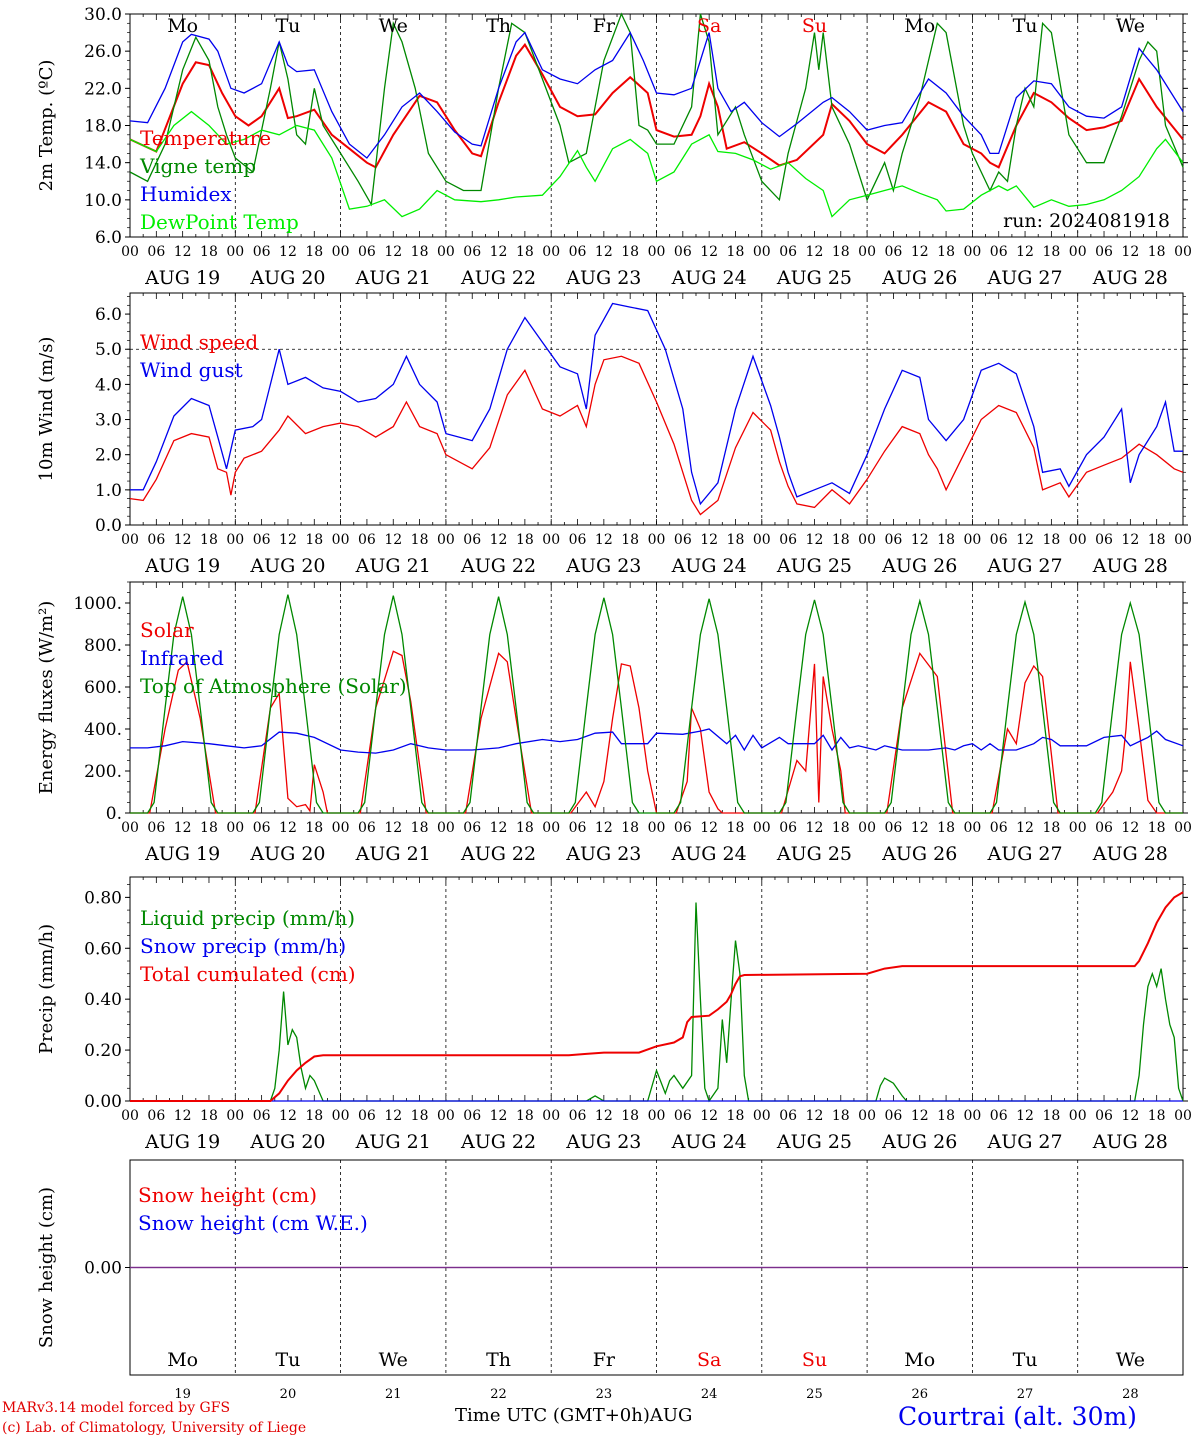 The height and width of the screenshot is (1440, 1194). I want to click on day-number: 21, so click(393, 1394).